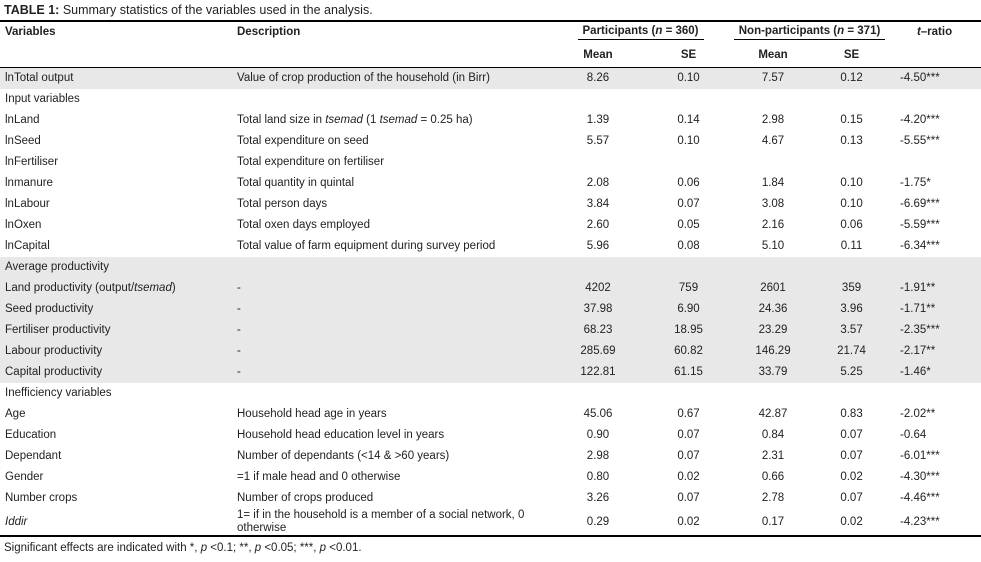  Describe the element at coordinates (773, 204) in the screenshot. I see `nonparticipants-mean-cell: 3.08` at that location.